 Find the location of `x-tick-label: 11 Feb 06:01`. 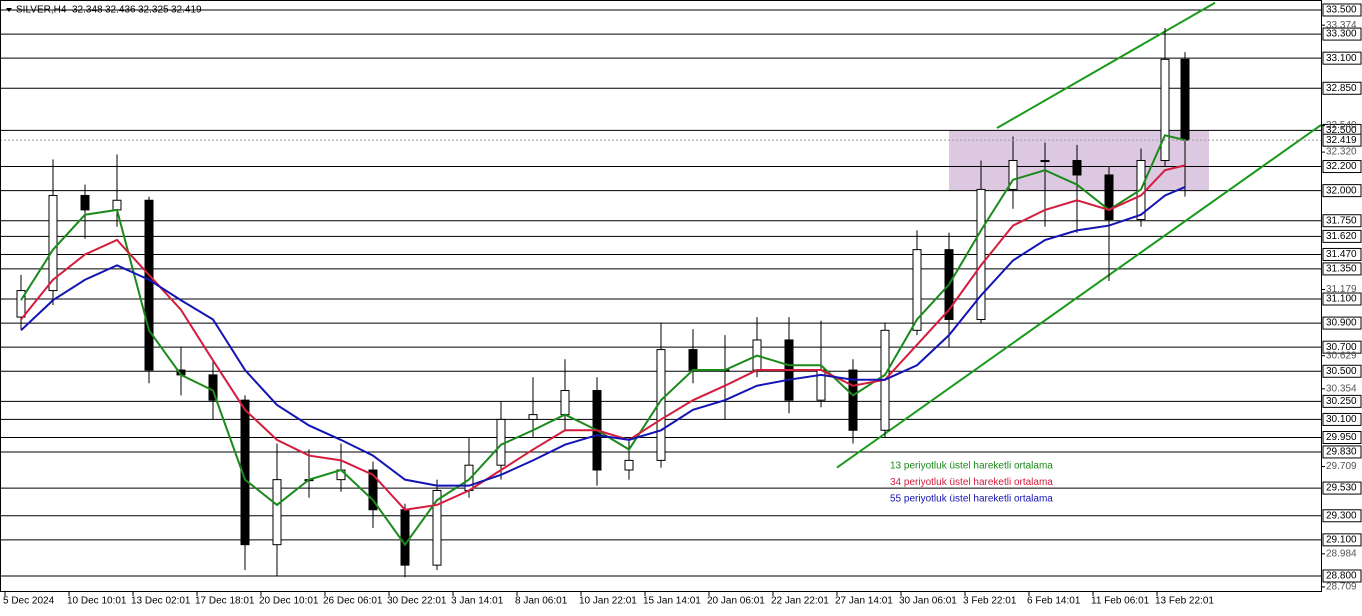

x-tick-label: 11 Feb 06:01 is located at coordinates (1120, 601).